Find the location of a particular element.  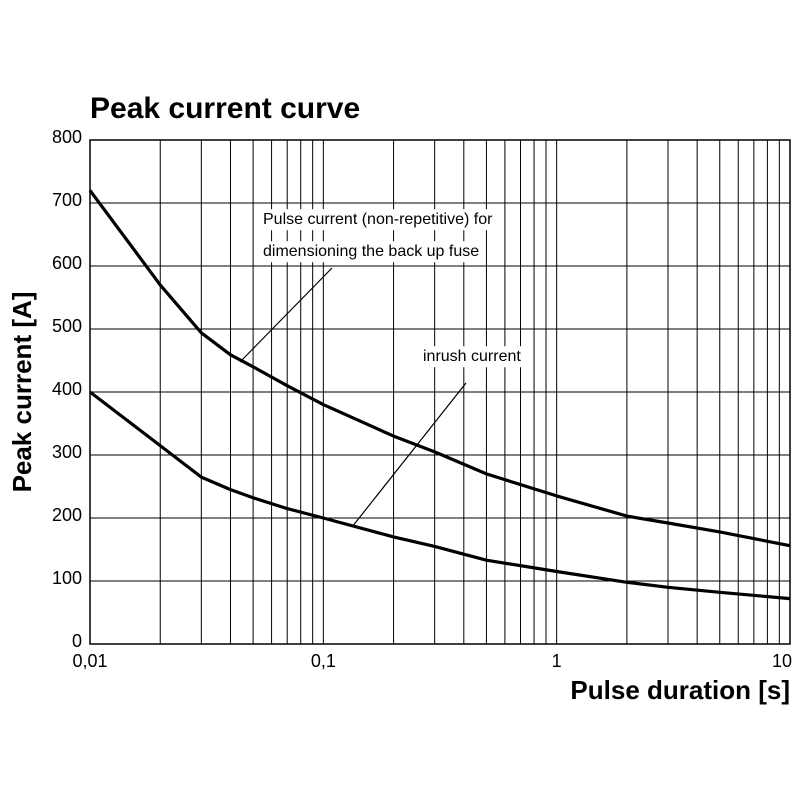

x-axis-label: Pulse duration [s] is located at coordinates (680, 690).